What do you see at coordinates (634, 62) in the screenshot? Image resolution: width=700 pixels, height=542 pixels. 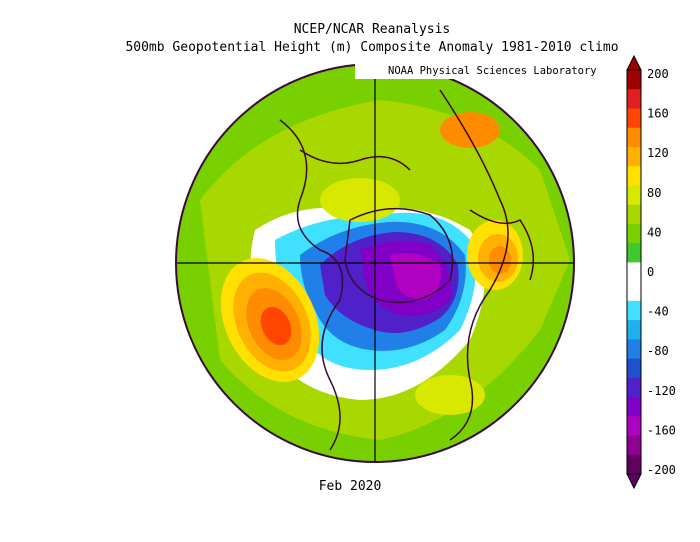 I see `colorbar-top-arrow` at bounding box center [634, 62].